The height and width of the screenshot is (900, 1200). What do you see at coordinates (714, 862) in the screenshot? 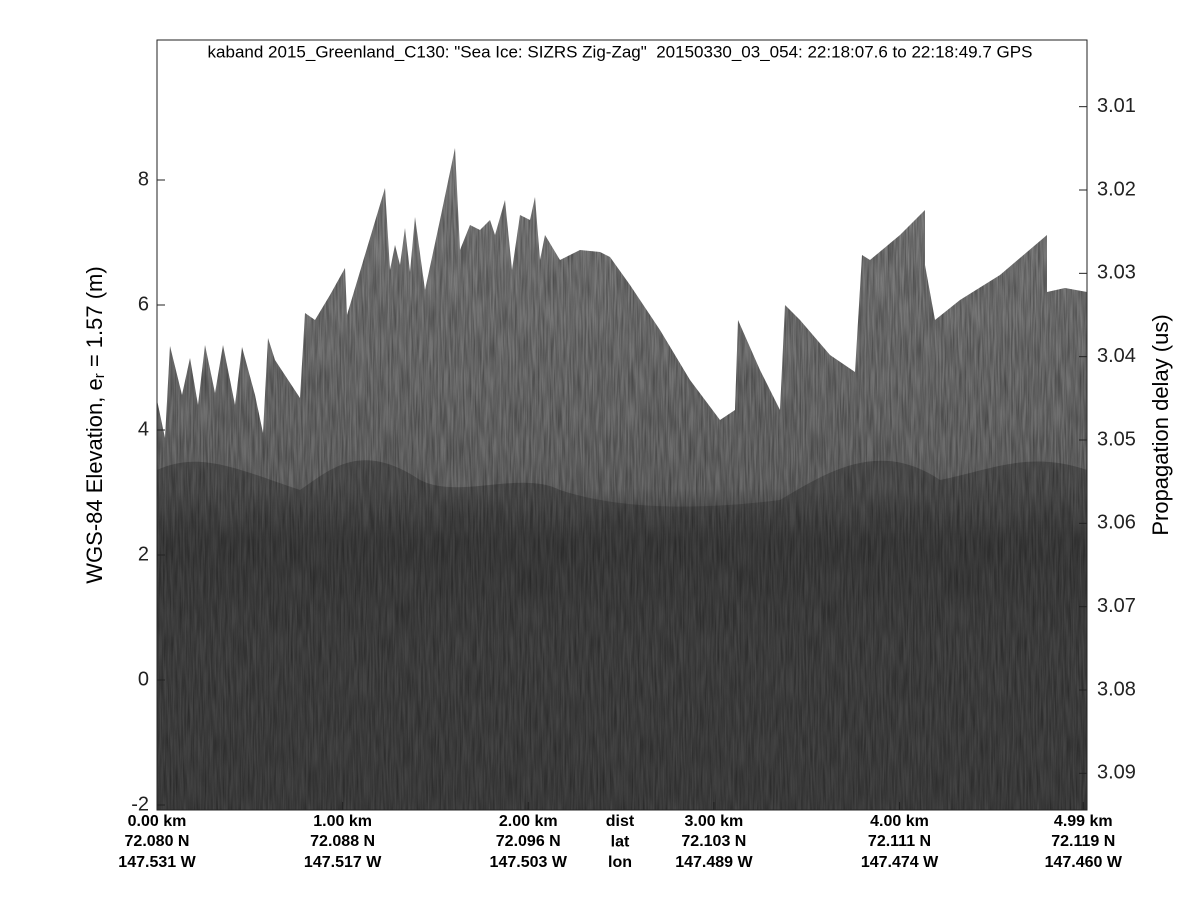
I see `x-lon-label: 147.489 W` at bounding box center [714, 862].